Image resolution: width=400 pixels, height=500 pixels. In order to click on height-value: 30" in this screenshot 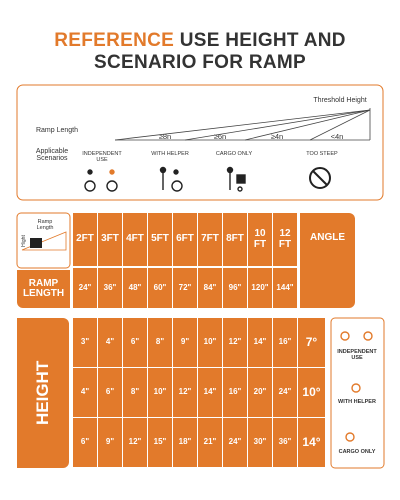, I will do `click(260, 442)`.